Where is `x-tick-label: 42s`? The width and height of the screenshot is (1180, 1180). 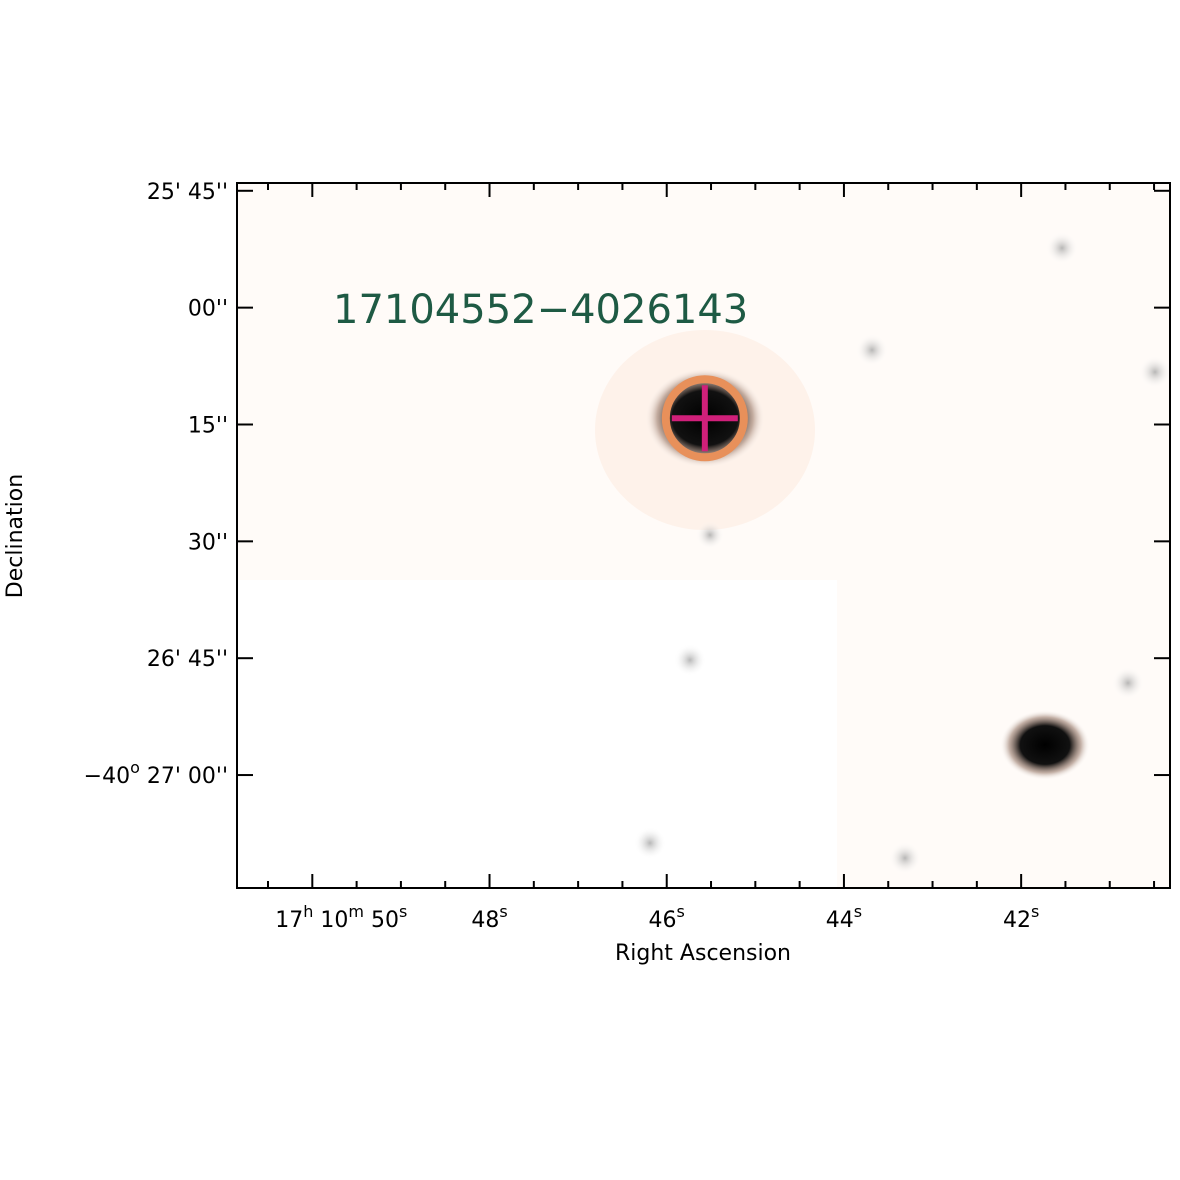
x-tick-label: 42s is located at coordinates (1021, 917).